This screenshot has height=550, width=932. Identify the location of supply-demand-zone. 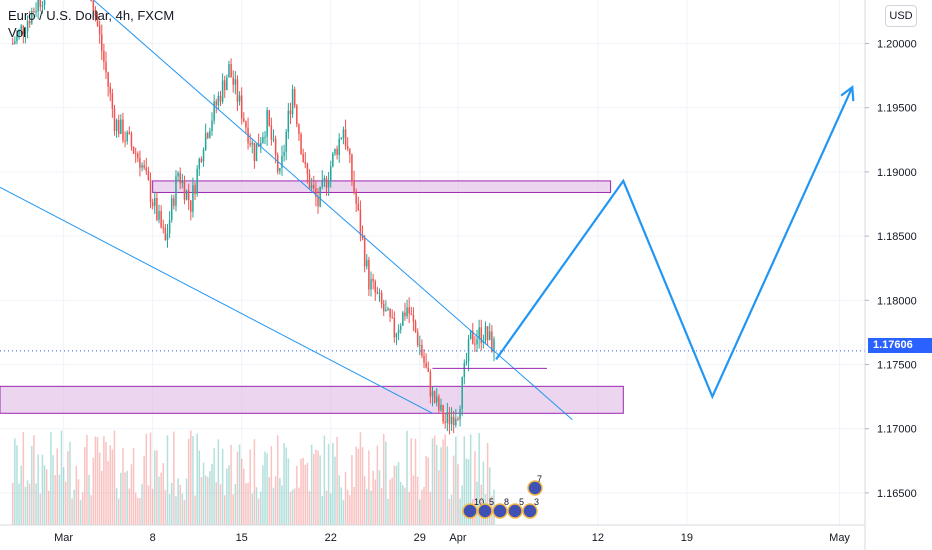
(382, 186).